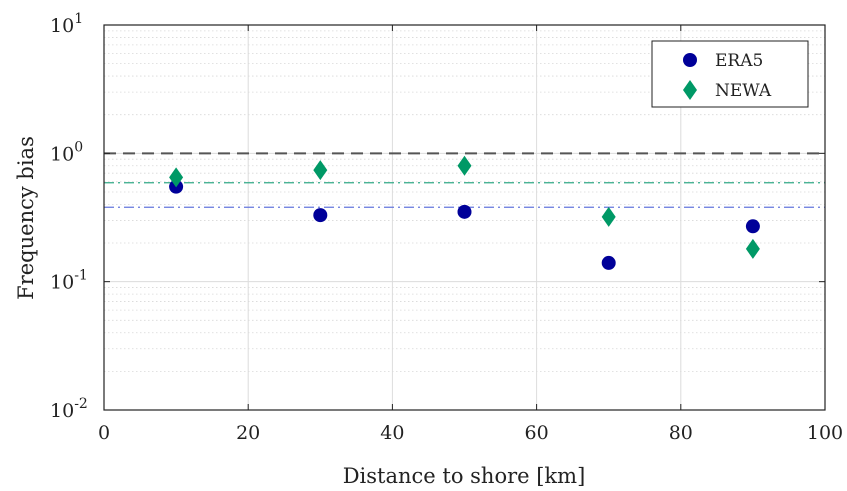  What do you see at coordinates (66, 24) in the screenshot?
I see `y-tick-label: 10¹` at bounding box center [66, 24].